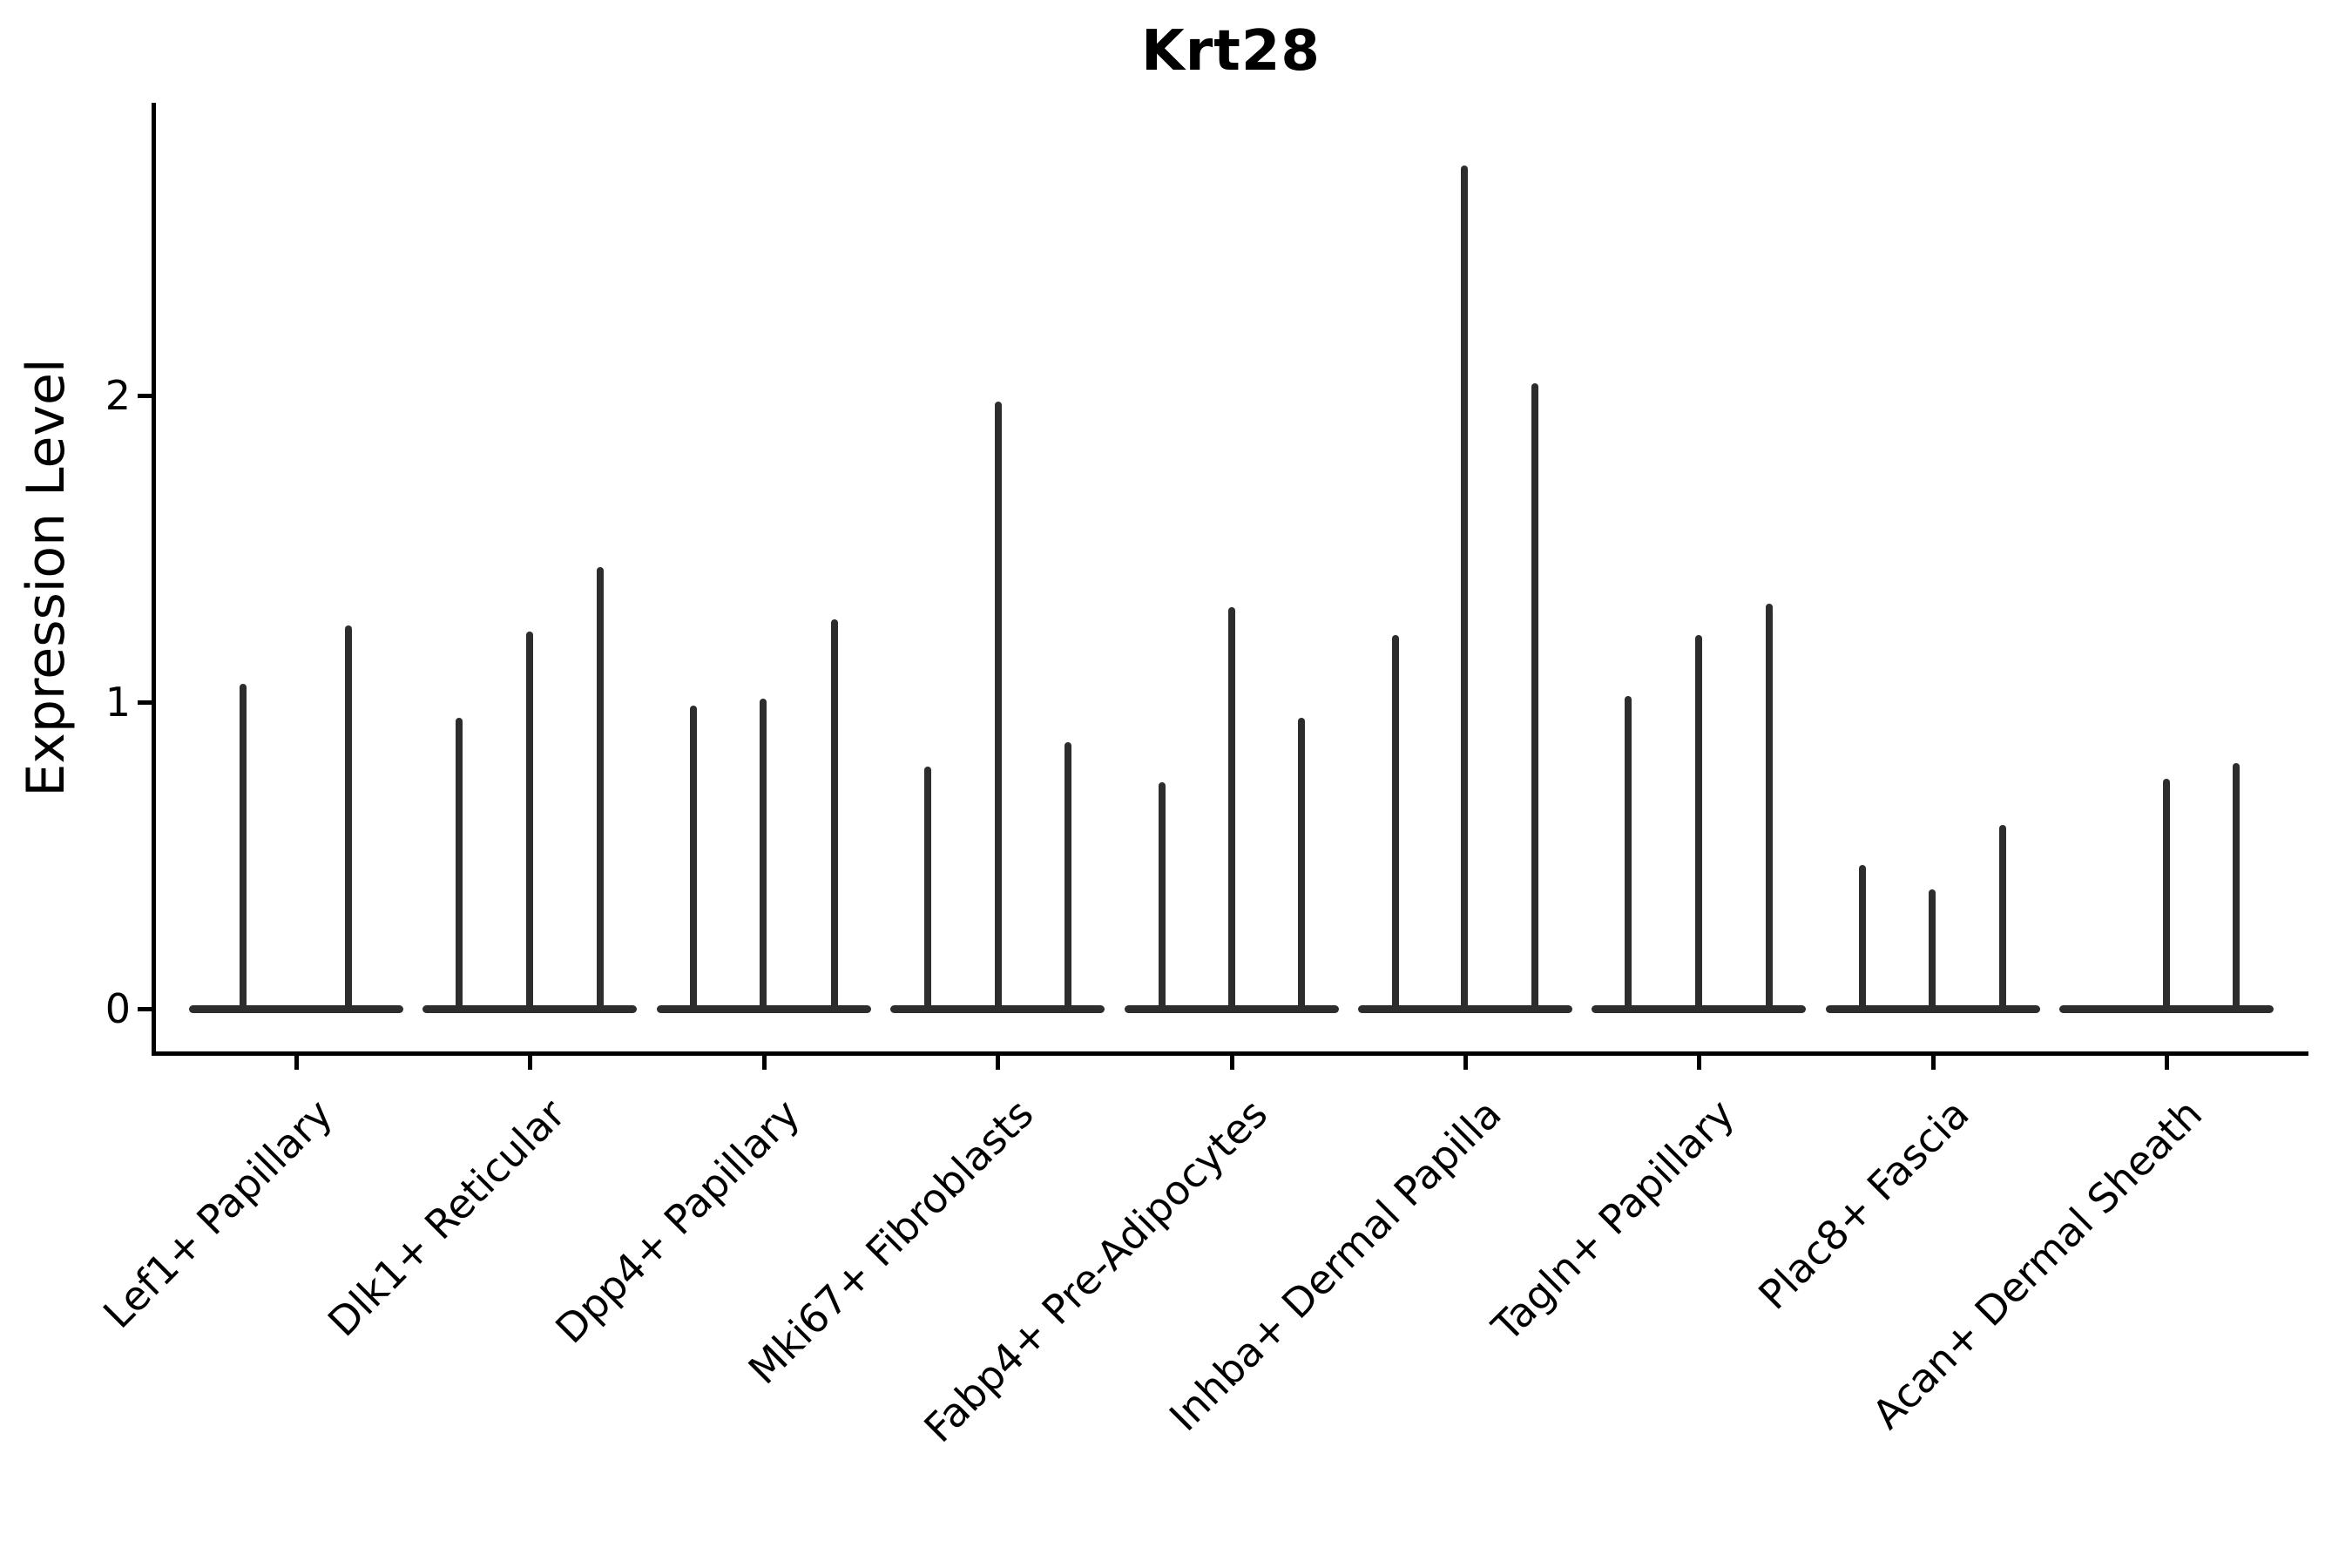 The height and width of the screenshot is (1568, 2352). Describe the element at coordinates (1863, 1204) in the screenshot. I see `x-tick-label: Plac8+ Fascia` at that location.